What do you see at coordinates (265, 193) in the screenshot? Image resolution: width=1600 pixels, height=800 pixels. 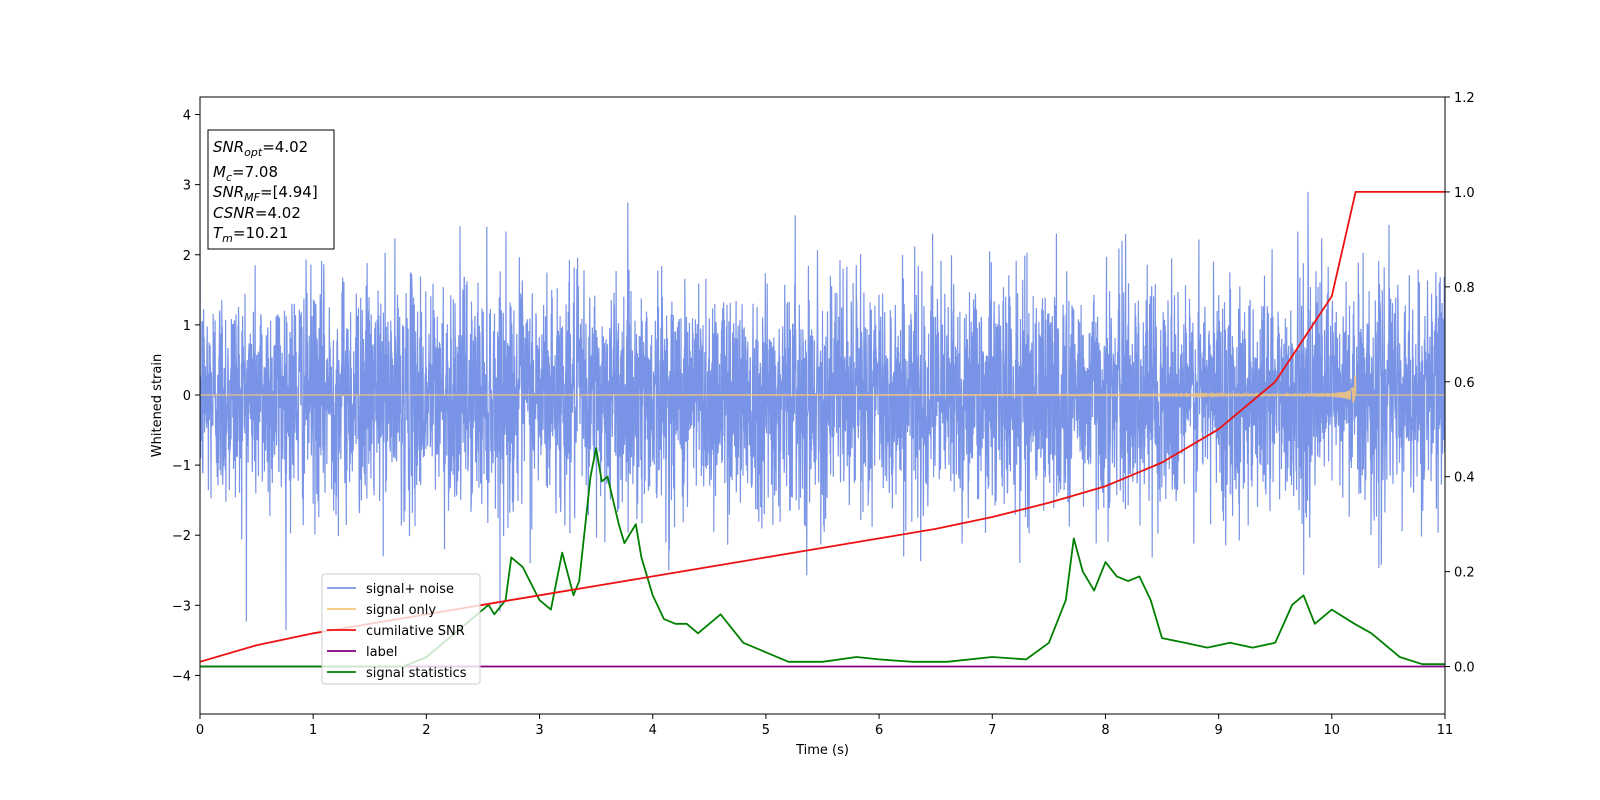 I see `info-line: SNRMF=[4.94]` at bounding box center [265, 193].